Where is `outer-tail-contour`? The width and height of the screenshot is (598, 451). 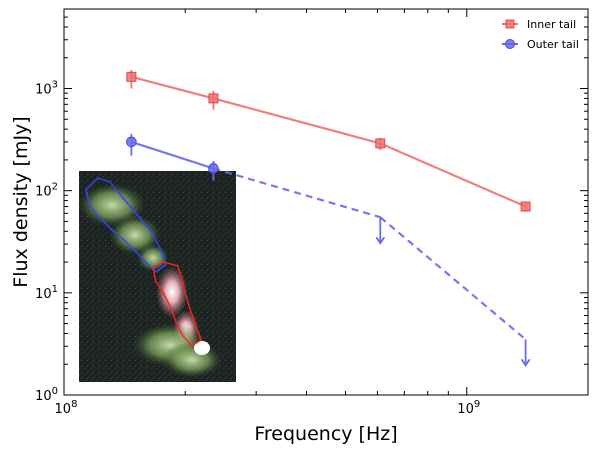 outer-tail-contour is located at coordinates (126, 225).